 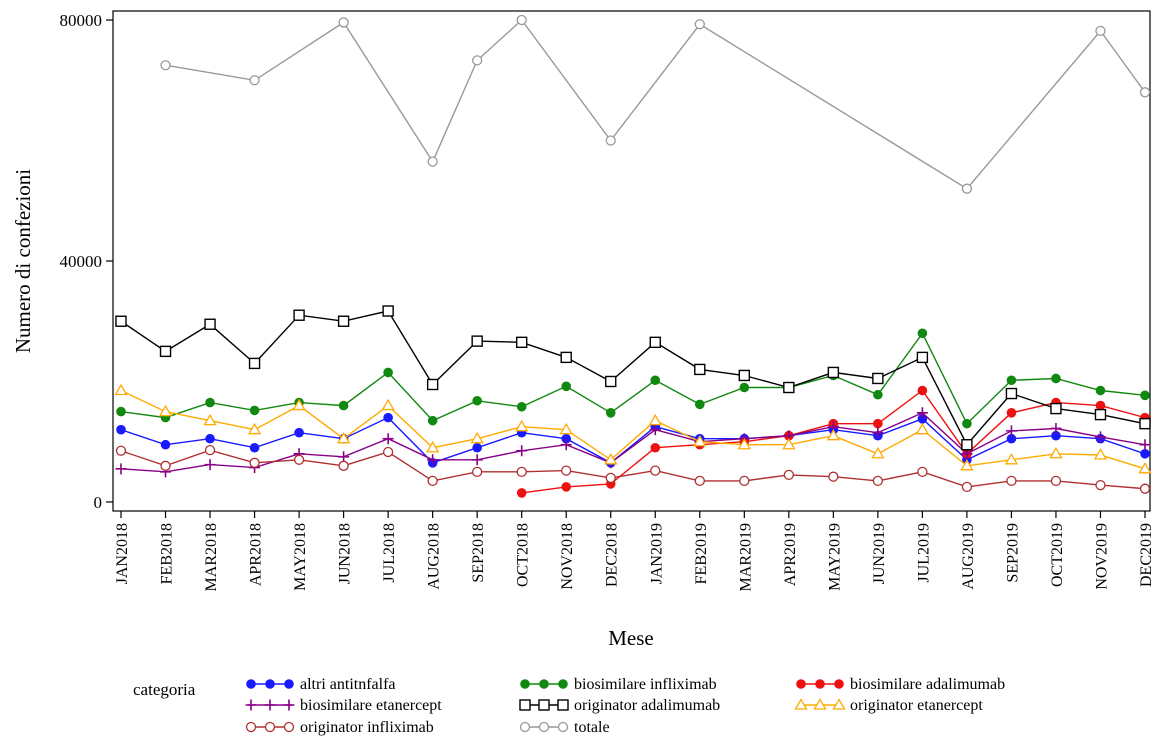 I want to click on x-tick-label: FEB2018, so click(x=167, y=553).